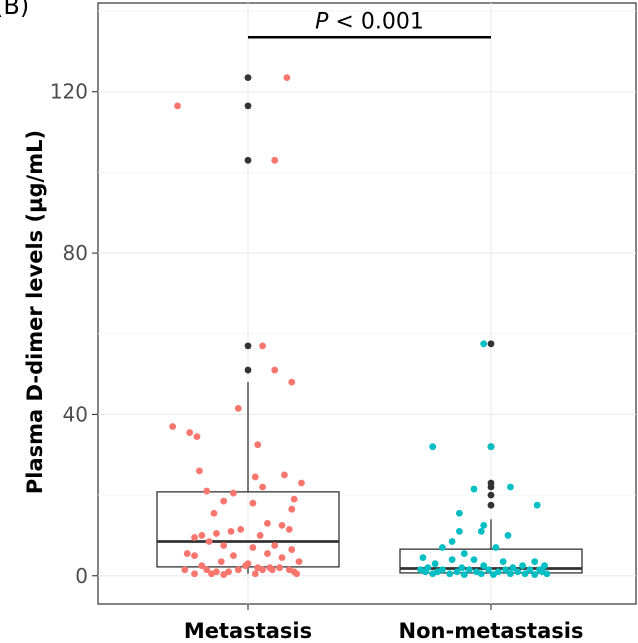  I want to click on significance-label: P < 0.001, so click(369, 21).